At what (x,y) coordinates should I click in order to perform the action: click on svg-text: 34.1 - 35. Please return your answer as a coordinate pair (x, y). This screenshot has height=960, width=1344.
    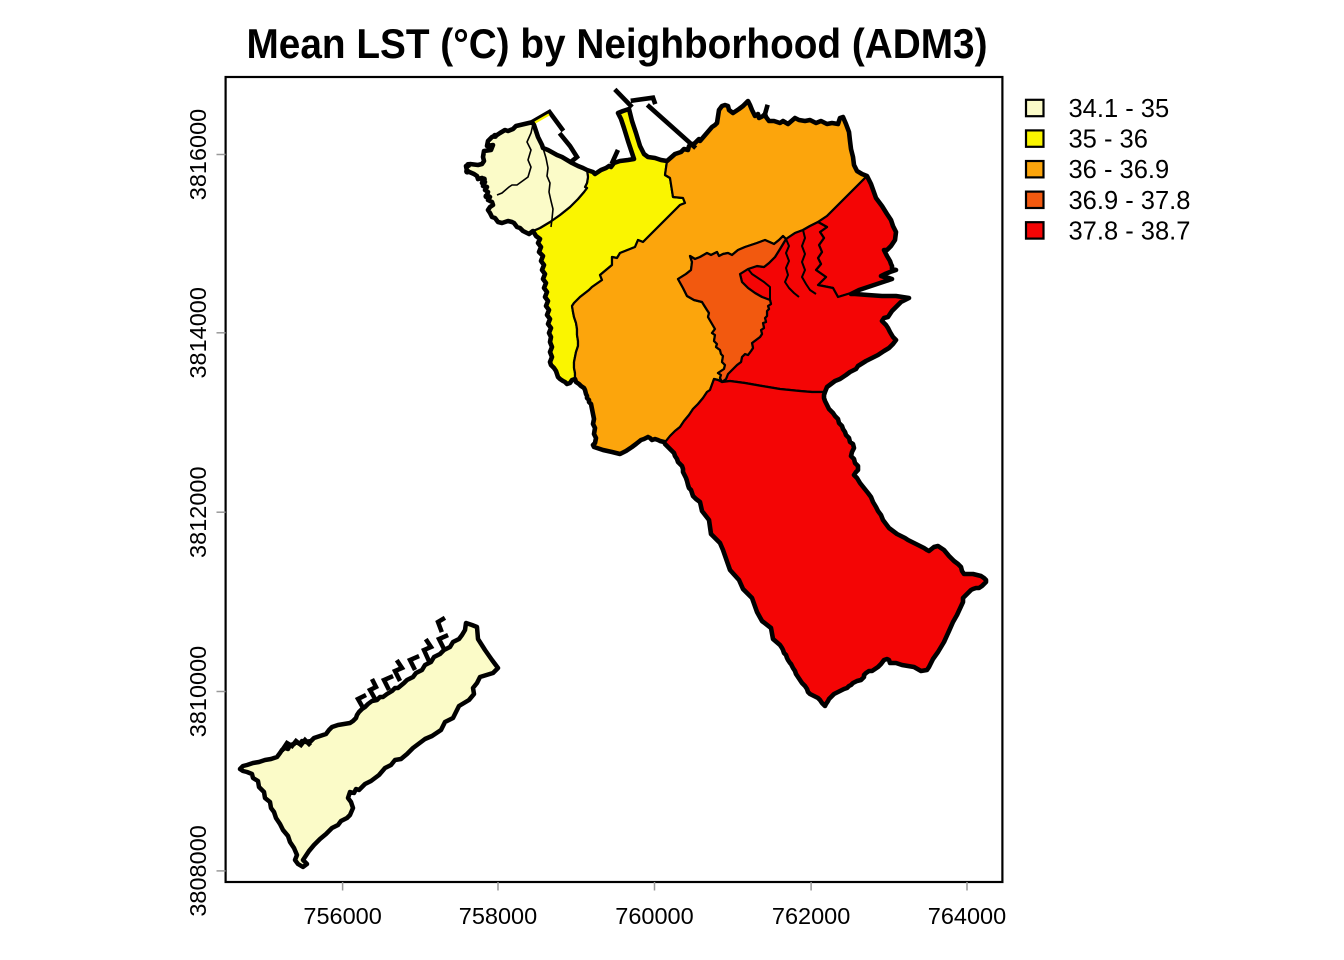
    Looking at the image, I should click on (1119, 109).